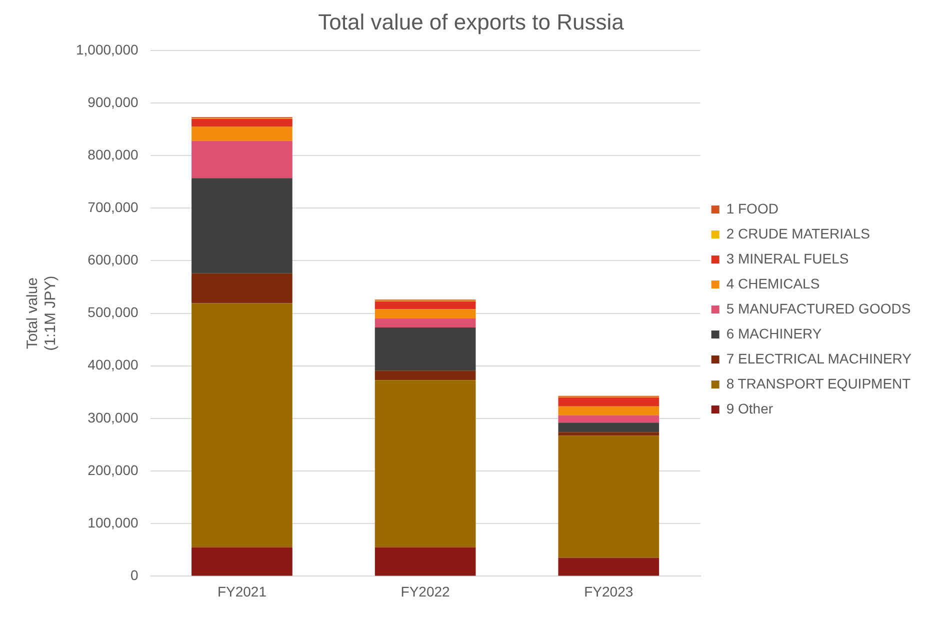 The image size is (932, 619). What do you see at coordinates (609, 591) in the screenshot?
I see `x-tick-label: FY2023` at bounding box center [609, 591].